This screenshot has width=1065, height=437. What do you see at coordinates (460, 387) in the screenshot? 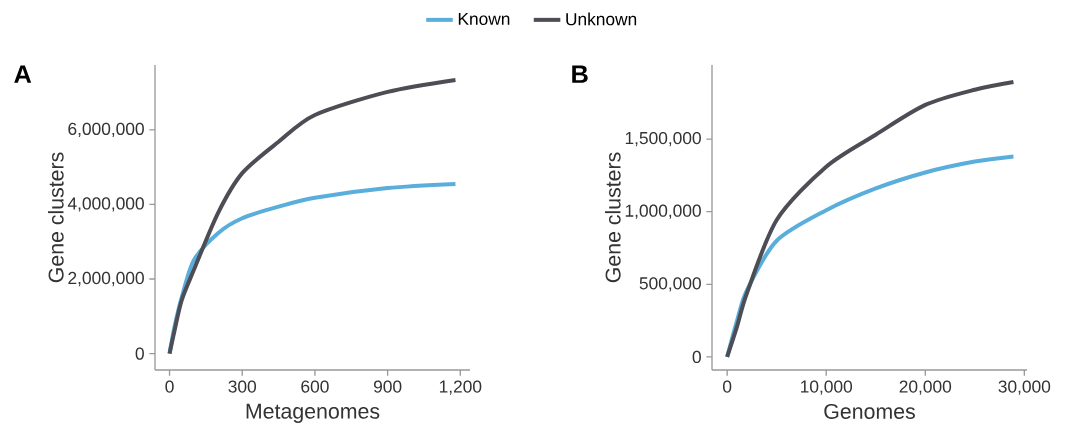
I see `x-tick-label: 1,200` at bounding box center [460, 387].